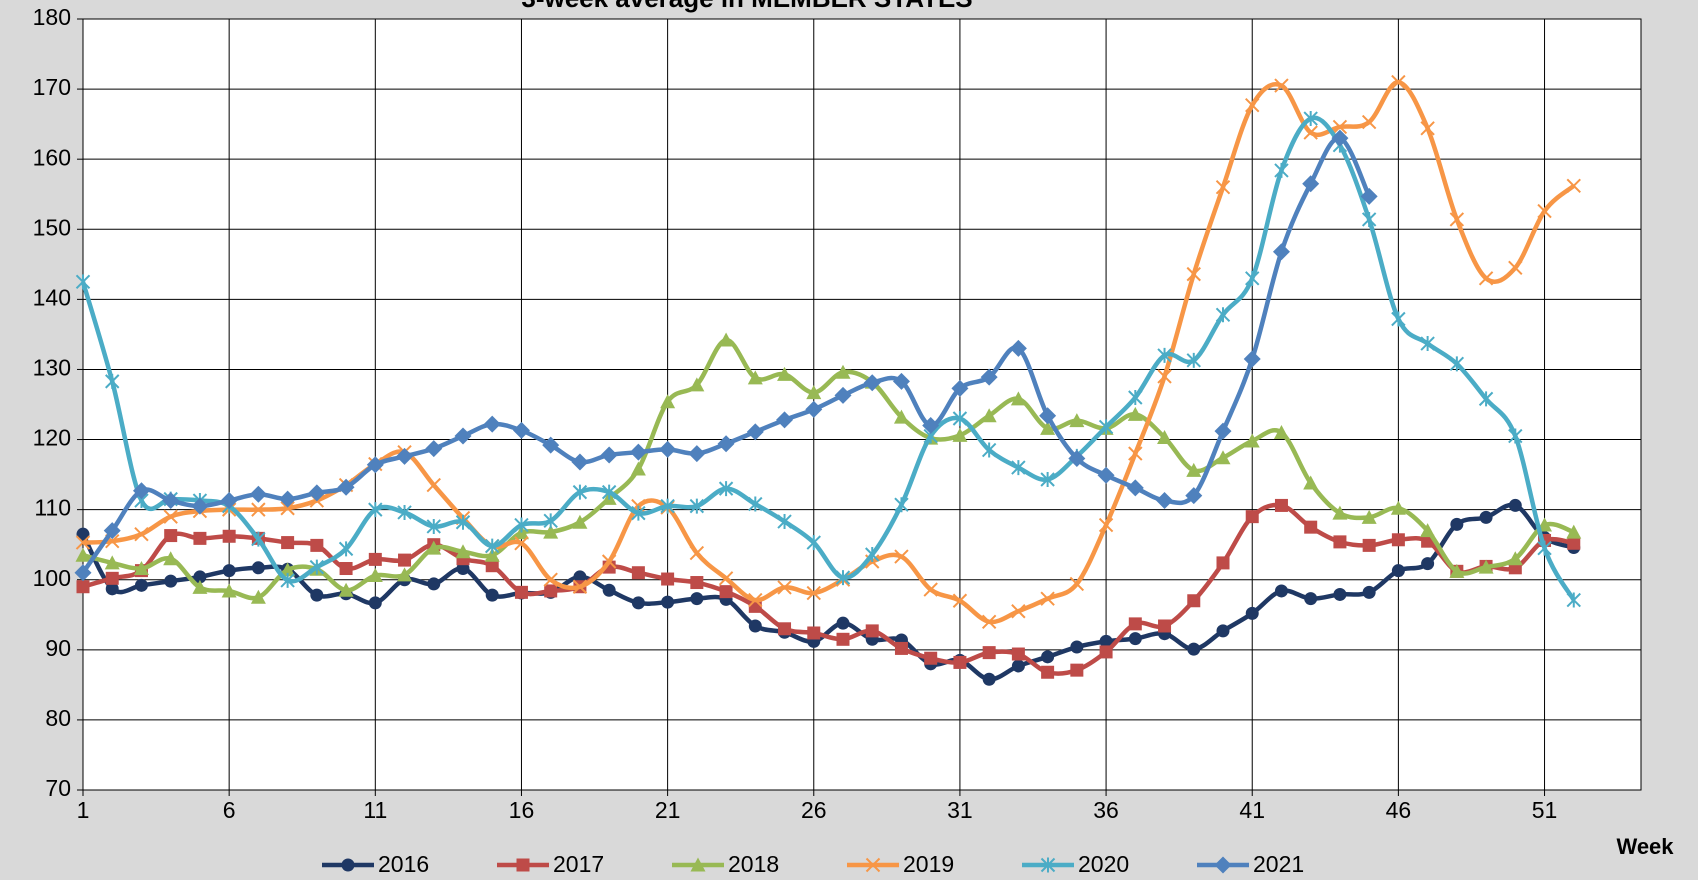 This screenshot has width=1698, height=880. What do you see at coordinates (1250, 864) in the screenshot?
I see `legend-item: 2021` at bounding box center [1250, 864].